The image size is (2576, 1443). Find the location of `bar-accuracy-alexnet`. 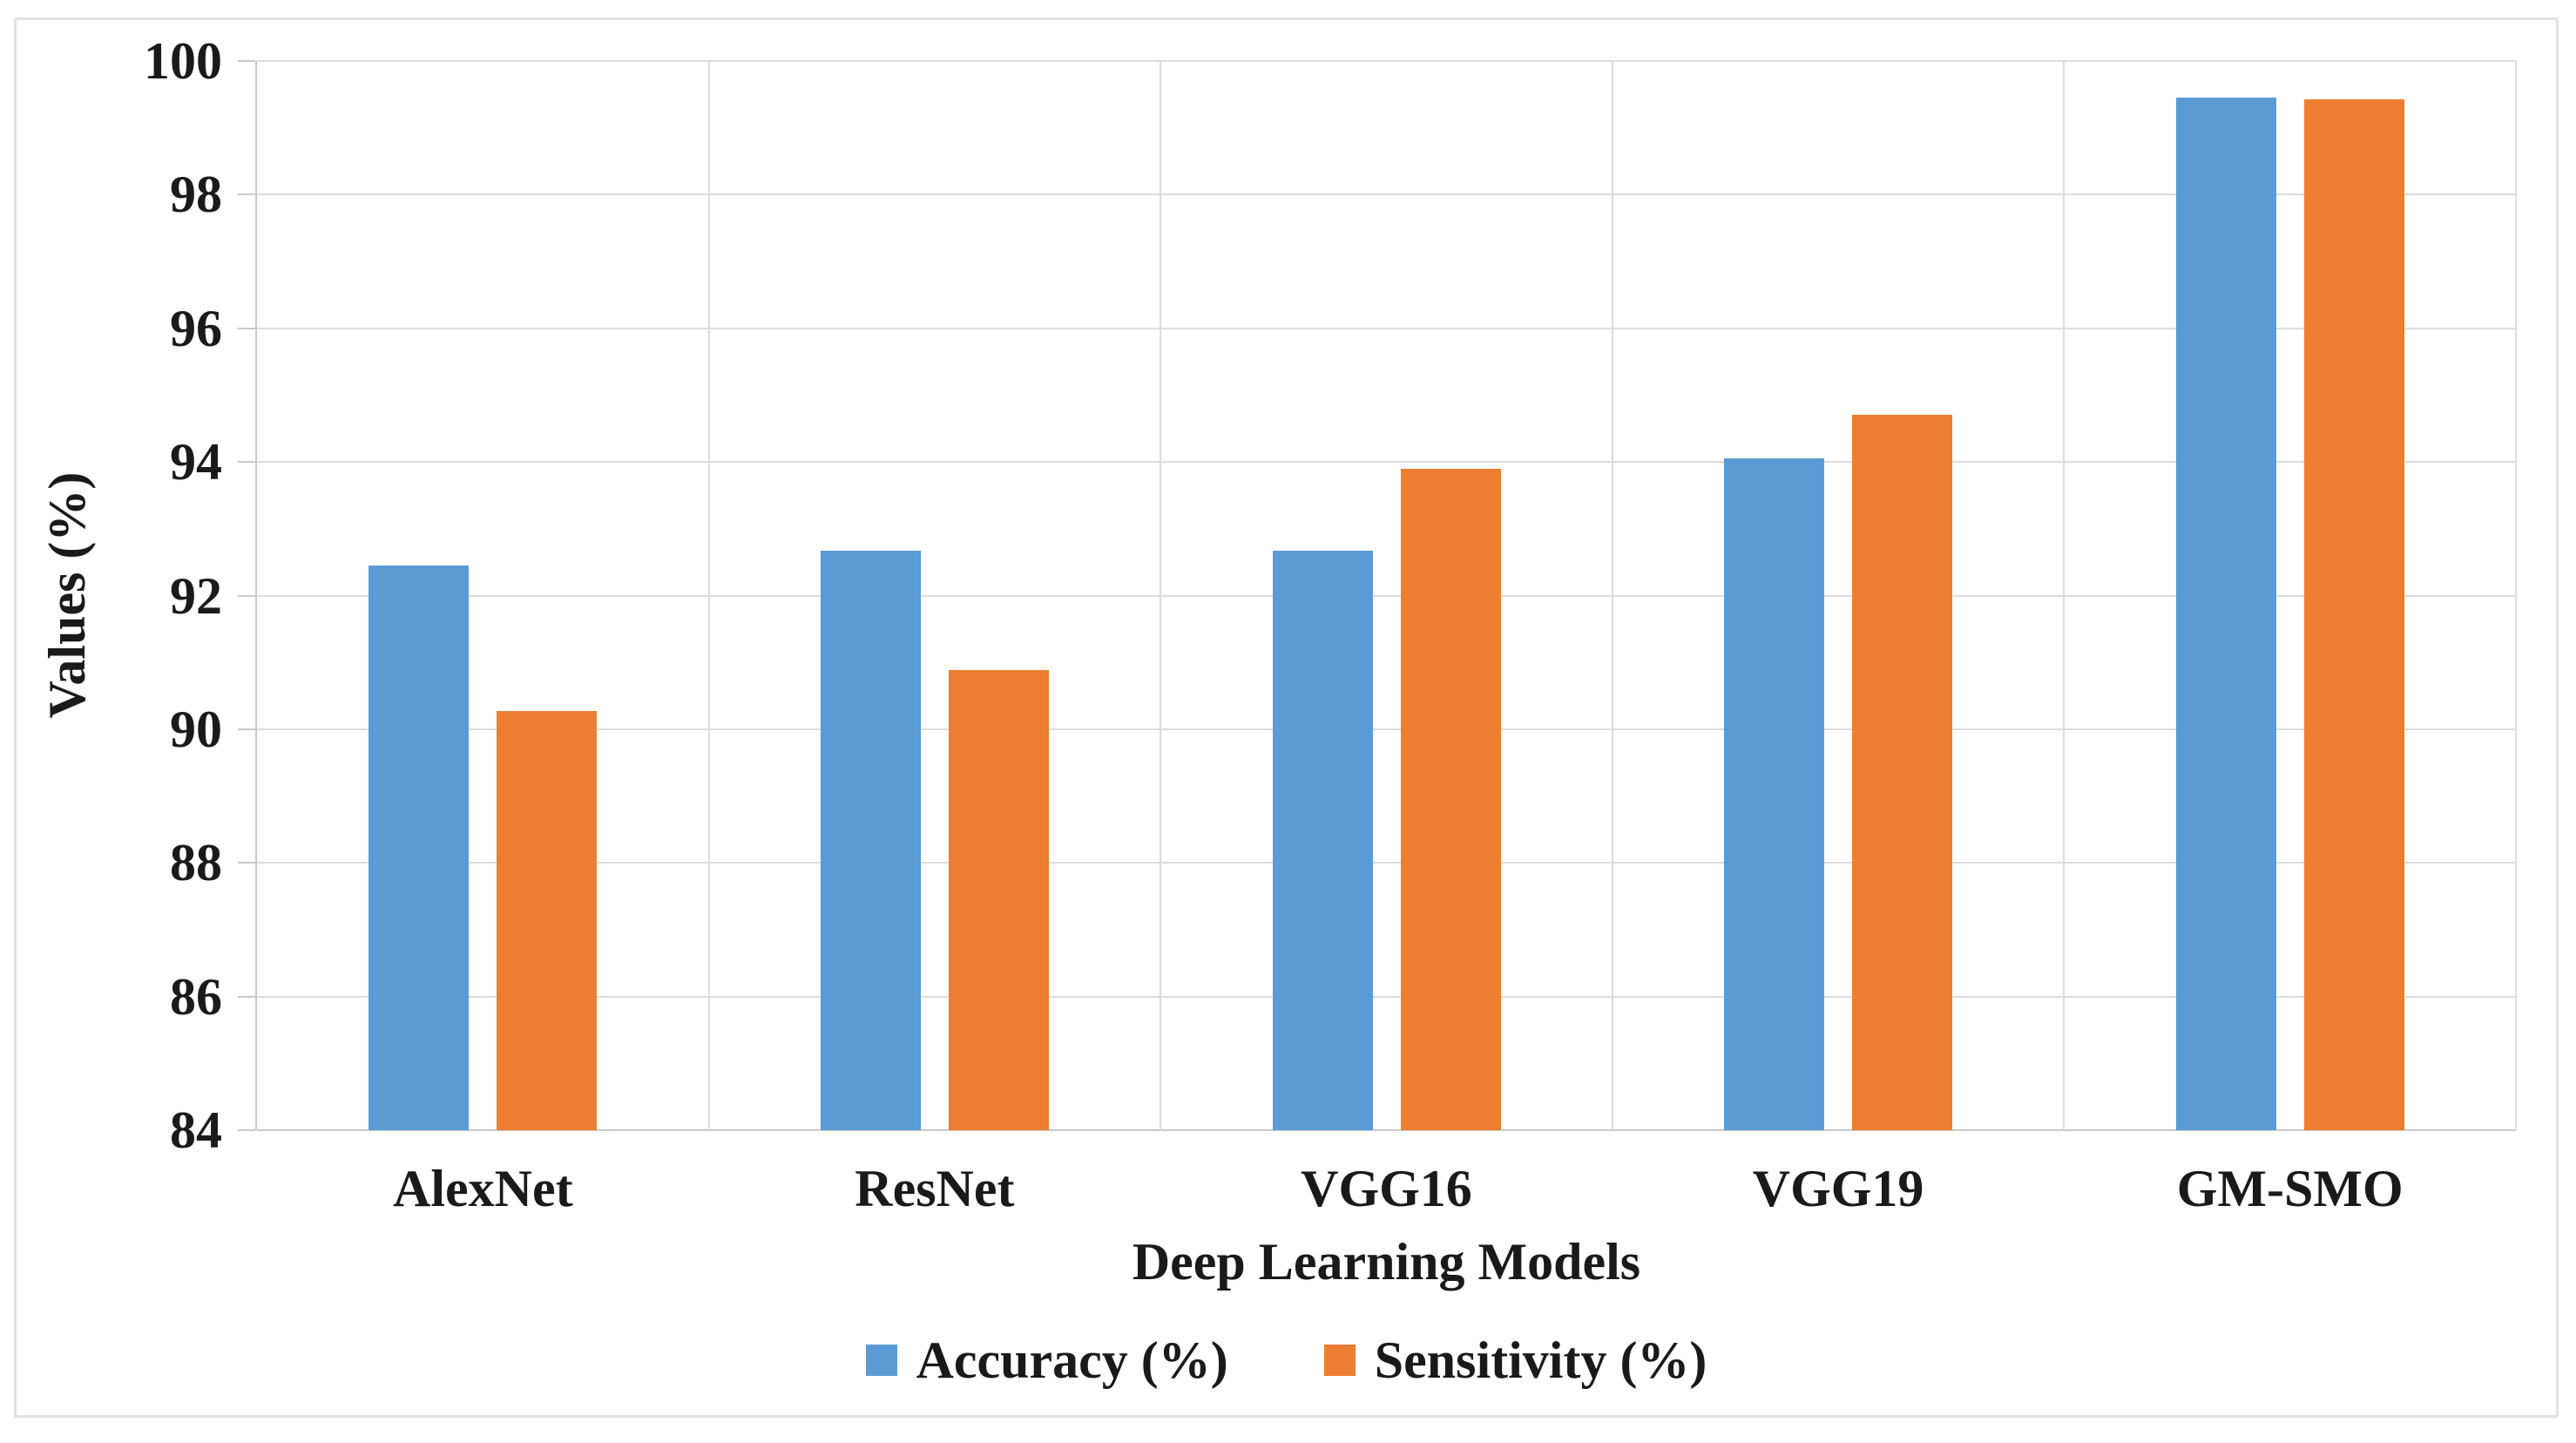

bar-accuracy-alexnet is located at coordinates (419, 848).